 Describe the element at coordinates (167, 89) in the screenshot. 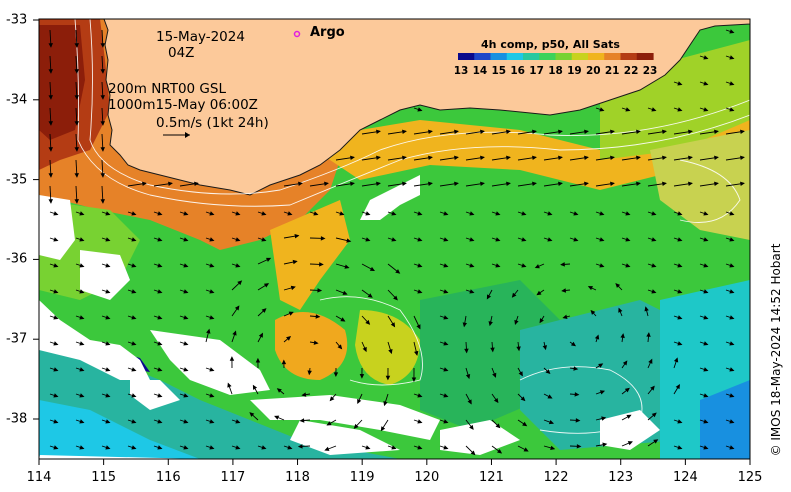

I see `contour-depth-label: 200m NRT00 GSL` at that location.